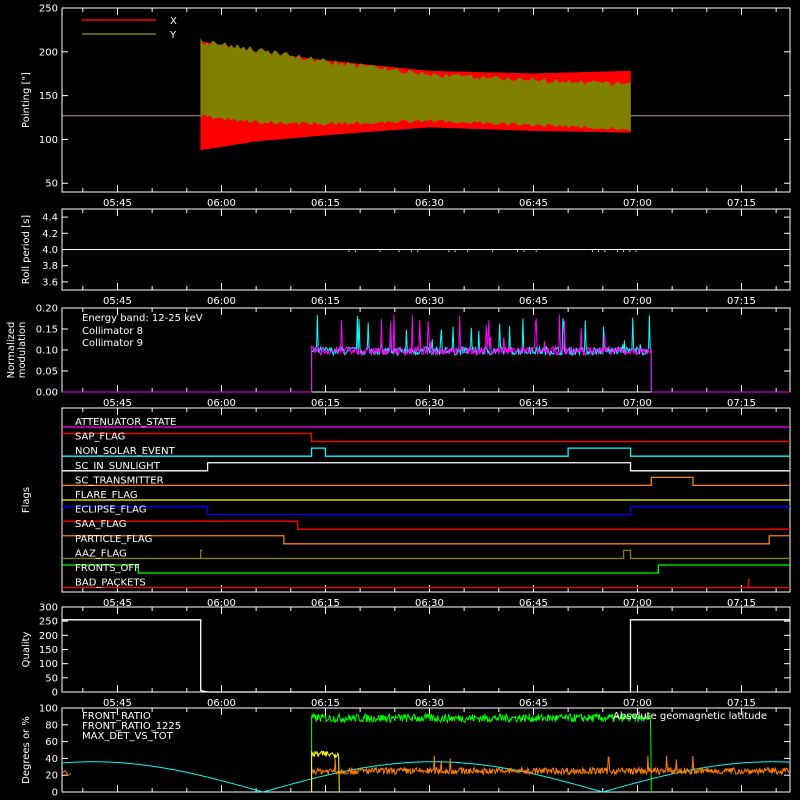 The height and width of the screenshot is (800, 800). What do you see at coordinates (106, 495) in the screenshot?
I see `flag-label: FLARE_FLAG` at bounding box center [106, 495].